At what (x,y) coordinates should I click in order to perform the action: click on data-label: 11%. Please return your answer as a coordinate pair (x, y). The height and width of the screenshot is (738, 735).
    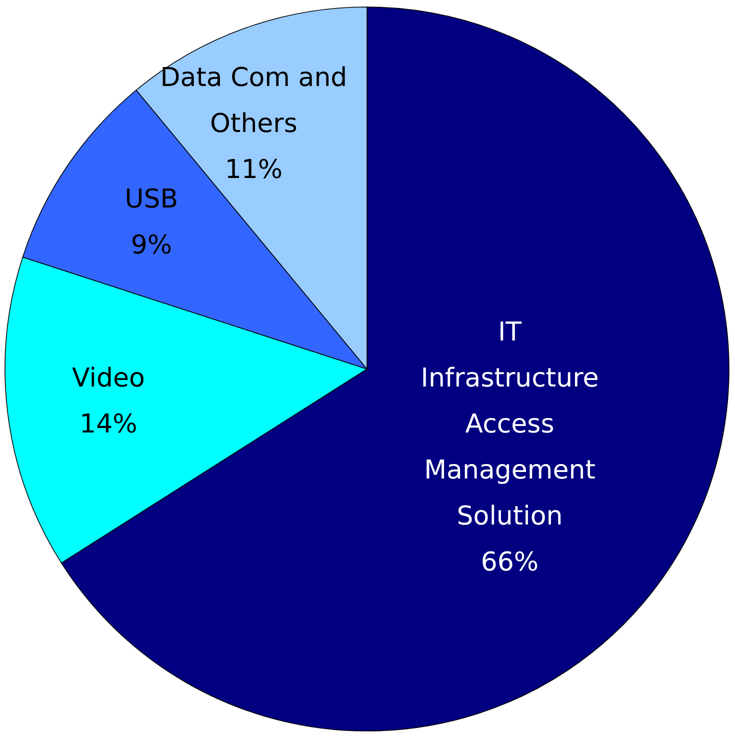
    Looking at the image, I should click on (253, 169).